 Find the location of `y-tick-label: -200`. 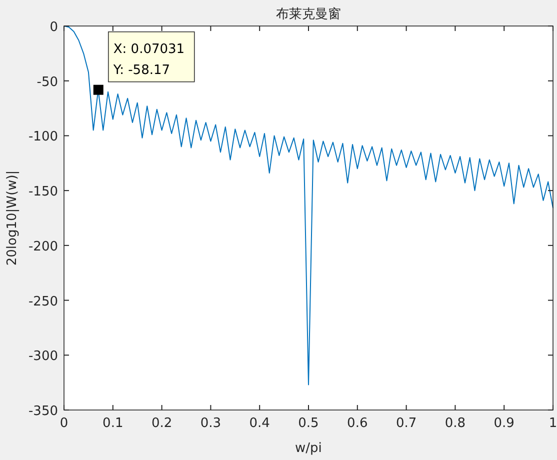

y-tick-label: -200 is located at coordinates (43, 246).